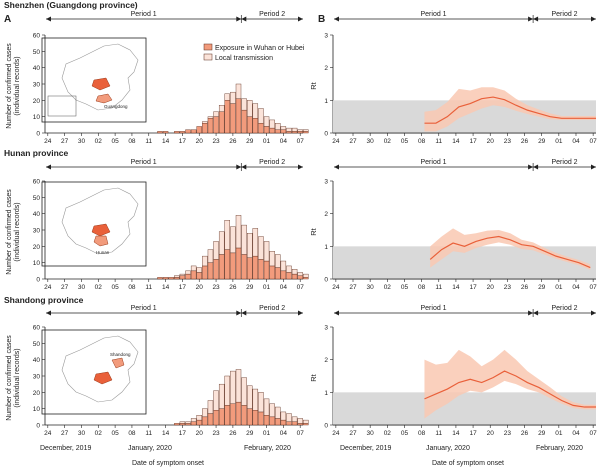 This screenshot has width=599, height=468. I want to click on y-tick-label: 20, so click(37, 393).